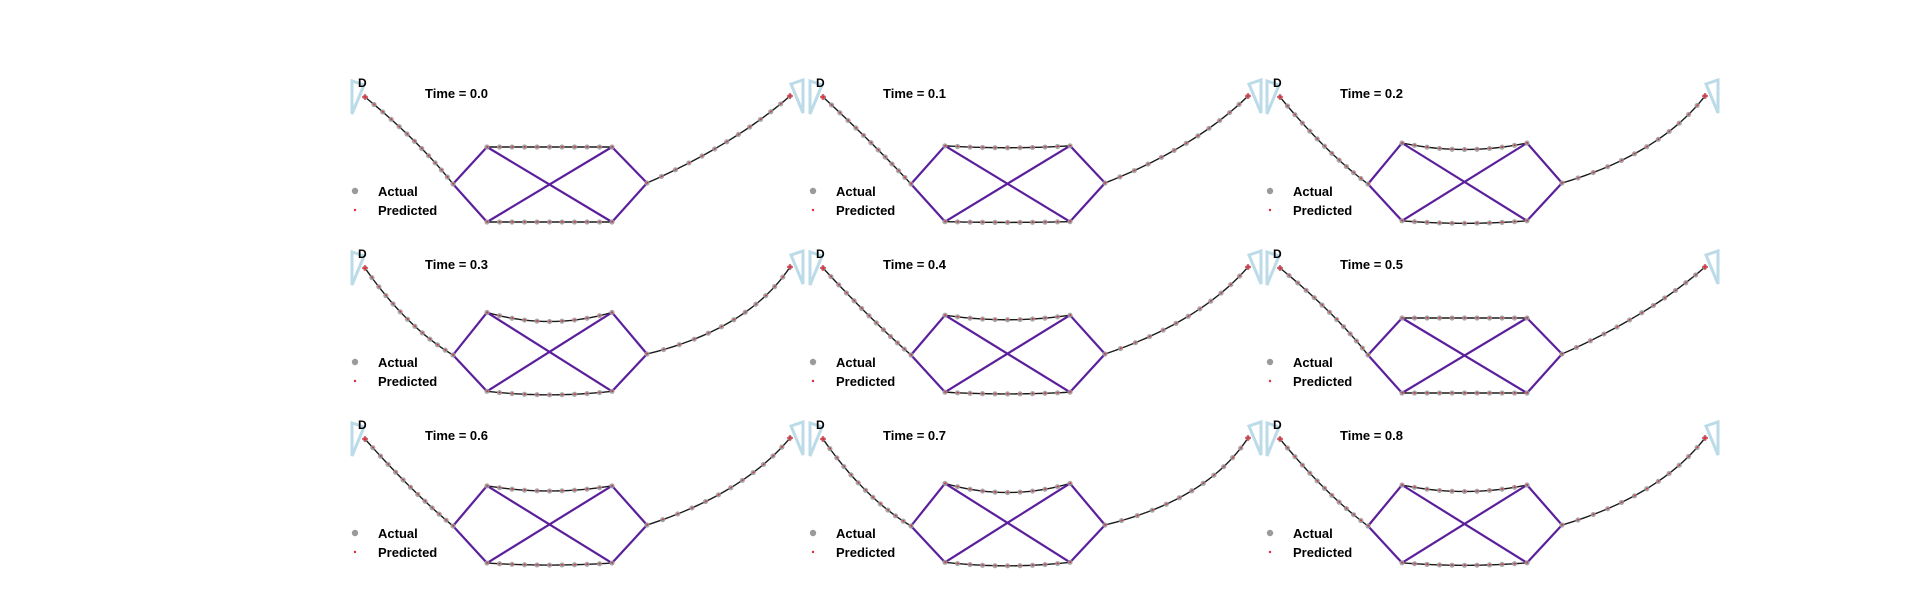  I want to click on left-anchor-marker, so click(365, 439).